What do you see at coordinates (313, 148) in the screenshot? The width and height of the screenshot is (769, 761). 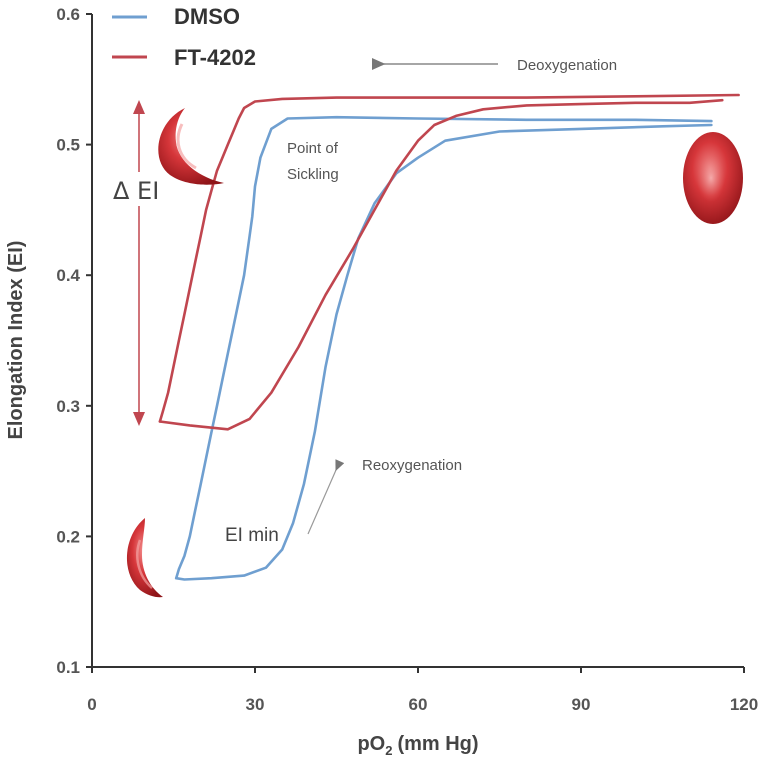 I see `point-of-sickling-label-1: Point of` at bounding box center [313, 148].